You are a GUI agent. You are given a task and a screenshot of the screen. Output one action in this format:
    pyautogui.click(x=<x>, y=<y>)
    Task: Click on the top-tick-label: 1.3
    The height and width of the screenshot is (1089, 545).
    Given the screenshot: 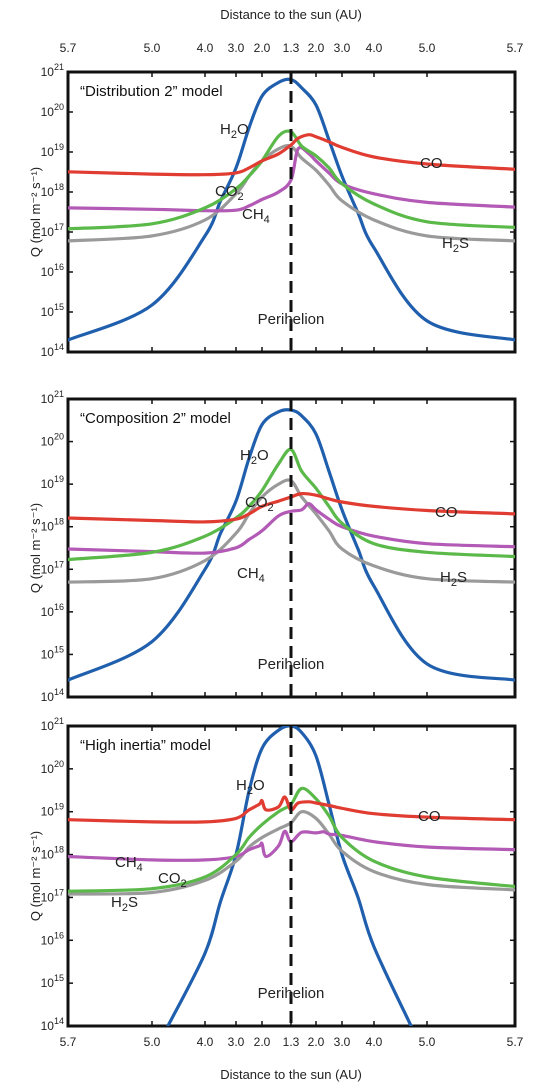 What is the action you would take?
    pyautogui.click(x=291, y=48)
    